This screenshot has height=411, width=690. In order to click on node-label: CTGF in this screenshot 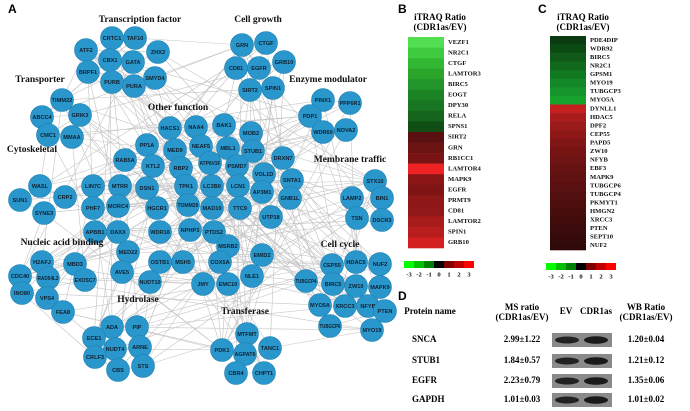, I will do `click(266, 44)`.